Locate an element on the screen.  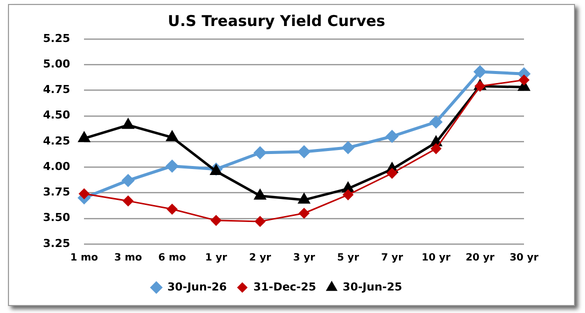
y-tick-label: 4.75 is located at coordinates (56, 89).